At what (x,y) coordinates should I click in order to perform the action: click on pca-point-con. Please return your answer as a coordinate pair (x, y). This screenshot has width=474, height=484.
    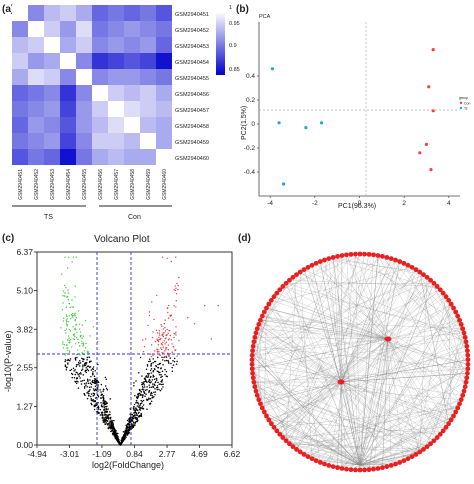
    Looking at the image, I should click on (433, 111).